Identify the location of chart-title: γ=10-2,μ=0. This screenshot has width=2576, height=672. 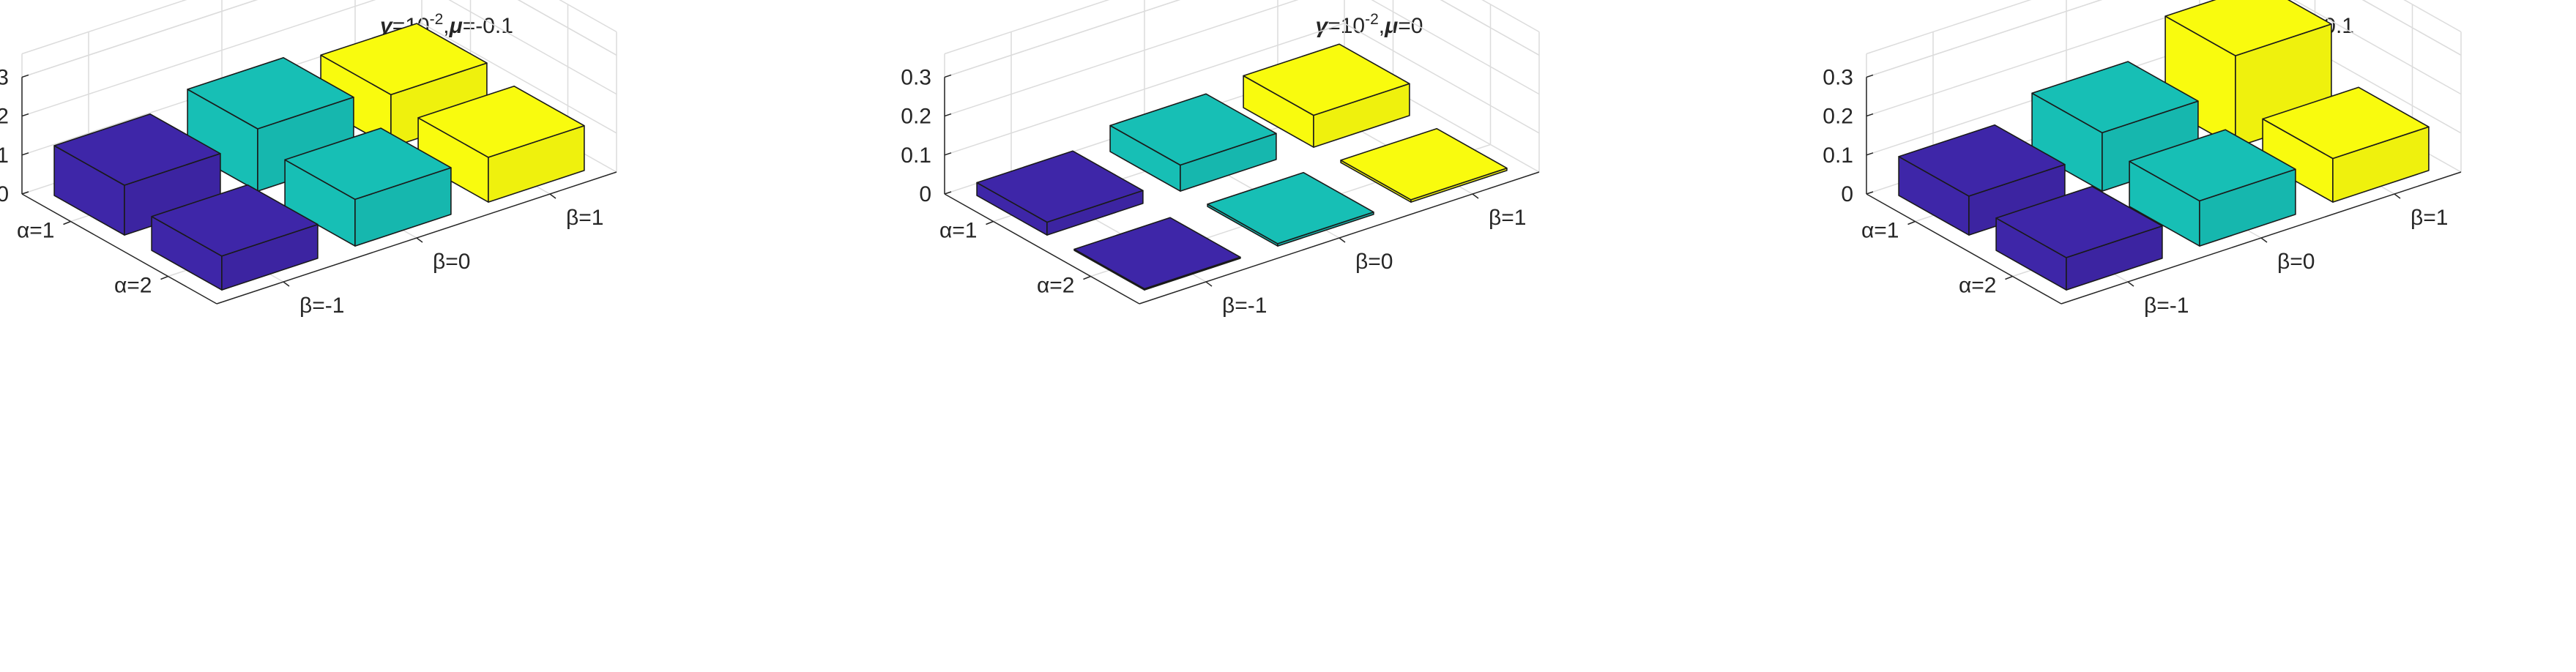
(1369, 24).